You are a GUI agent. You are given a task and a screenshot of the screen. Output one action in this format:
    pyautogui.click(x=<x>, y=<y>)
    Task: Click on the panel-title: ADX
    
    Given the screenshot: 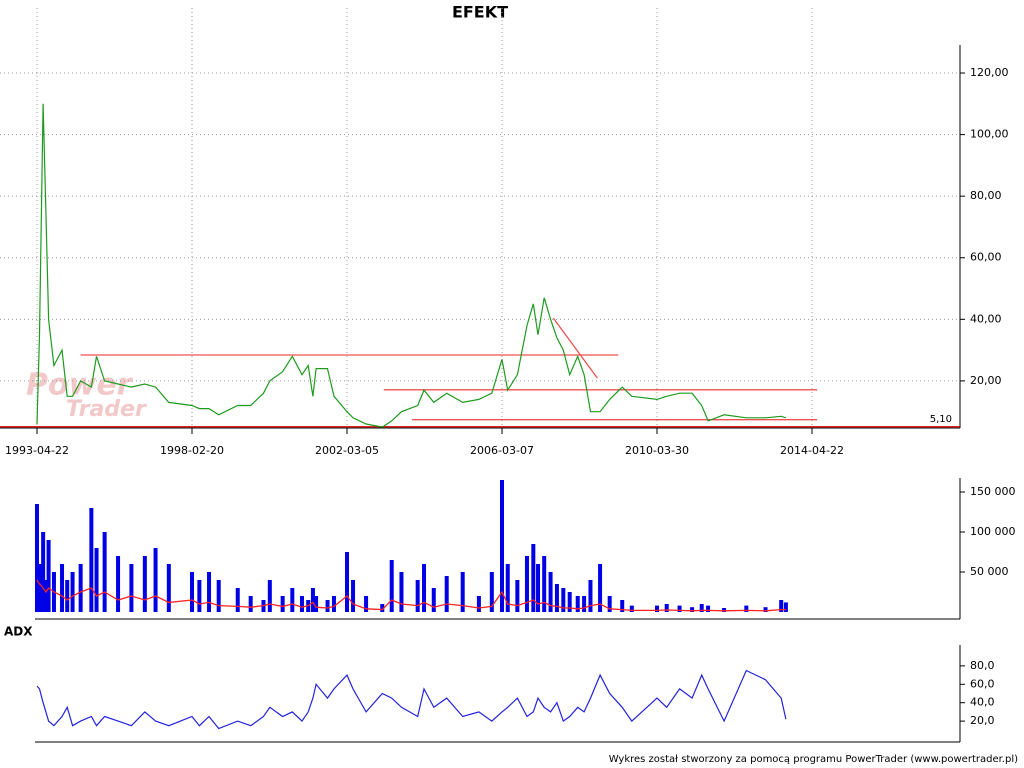 What is the action you would take?
    pyautogui.click(x=18, y=632)
    